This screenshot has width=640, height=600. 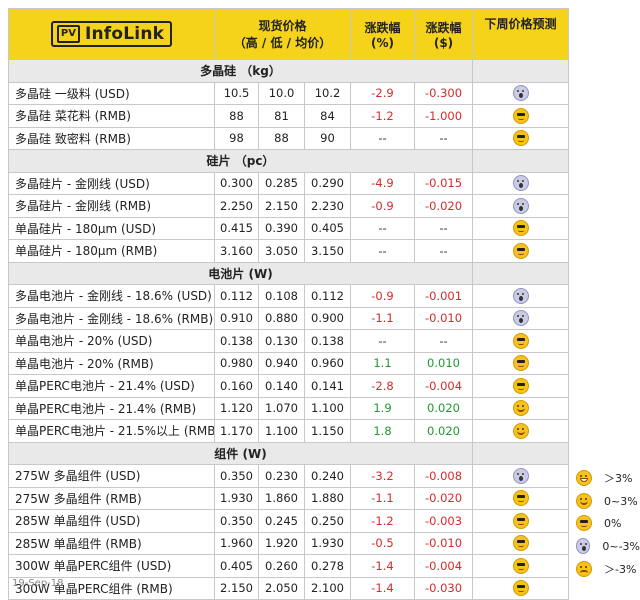 I want to click on product-name: 多晶电池片 - 金刚线 - 18.6% (USD), so click(x=111, y=296).